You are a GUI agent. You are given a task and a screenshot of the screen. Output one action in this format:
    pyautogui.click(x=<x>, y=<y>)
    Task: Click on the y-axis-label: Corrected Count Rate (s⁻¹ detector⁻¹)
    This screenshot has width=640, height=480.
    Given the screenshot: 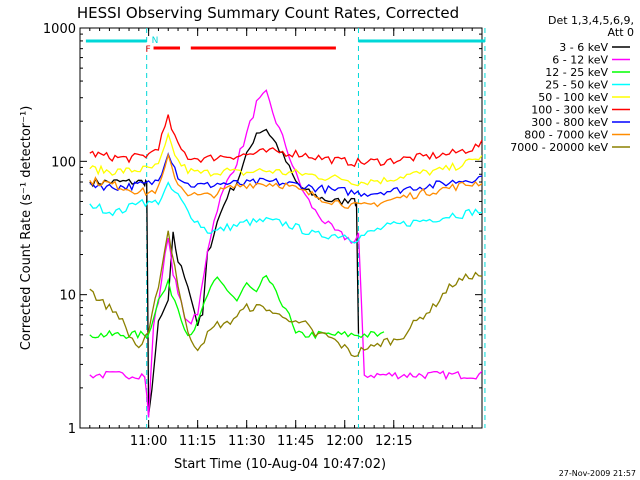 What is the action you would take?
    pyautogui.click(x=26, y=228)
    